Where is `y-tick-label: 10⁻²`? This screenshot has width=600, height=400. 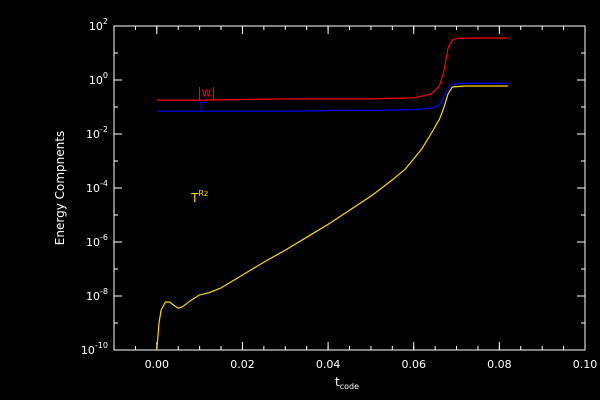
y-tick-label: 10⁻² is located at coordinates (97, 133).